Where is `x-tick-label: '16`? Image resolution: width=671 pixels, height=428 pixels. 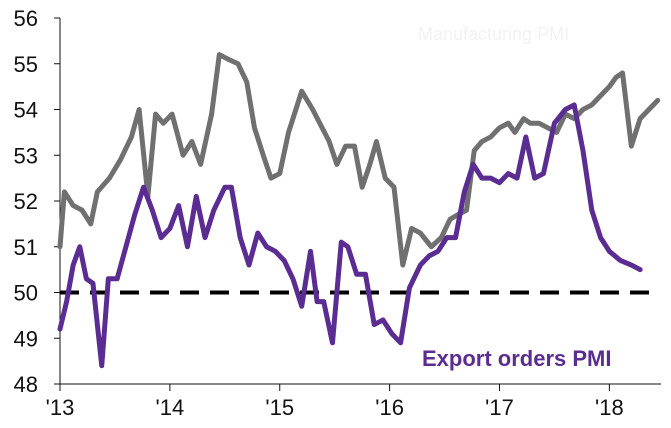
x-tick-label: '16 is located at coordinates (389, 407).